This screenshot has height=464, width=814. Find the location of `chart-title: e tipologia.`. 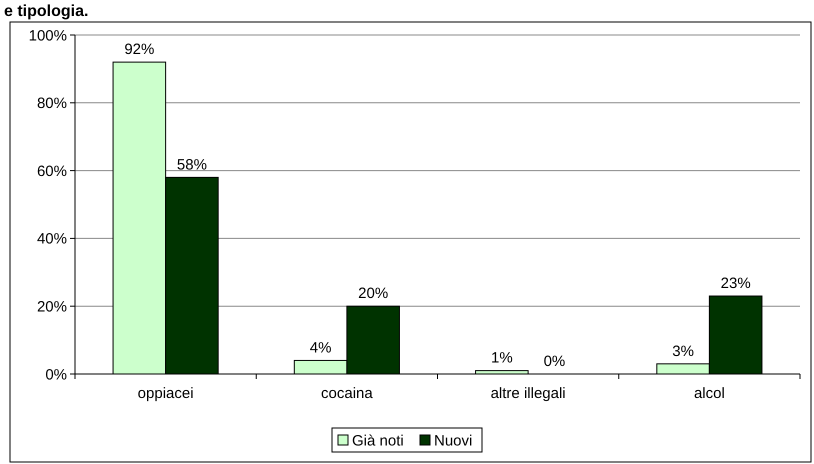

chart-title: e tipologia. is located at coordinates (46, 11).